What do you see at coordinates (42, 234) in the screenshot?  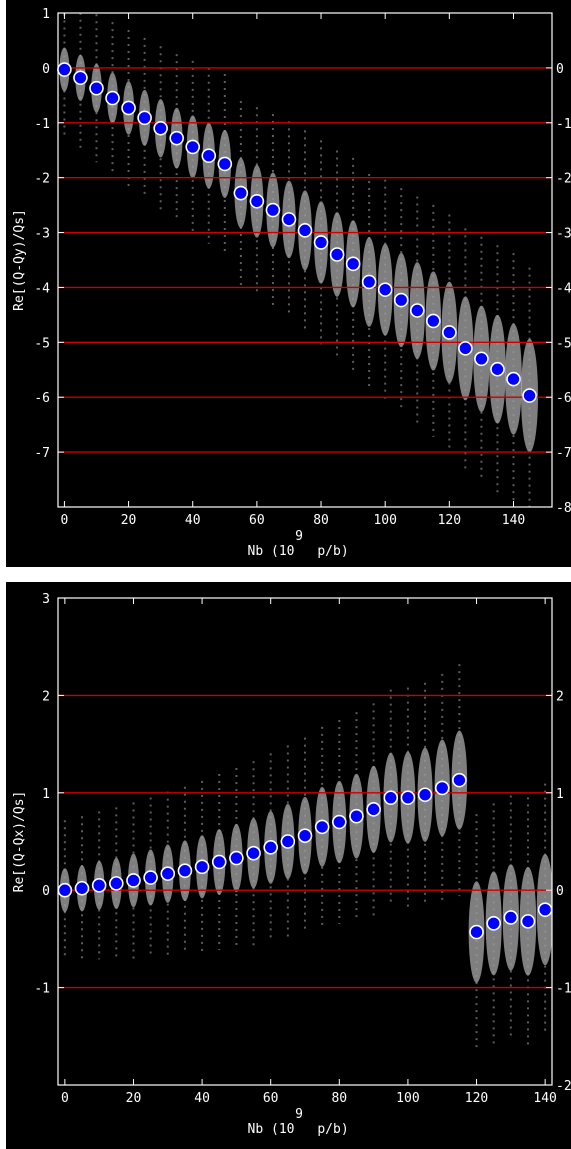 I see `y-tick-label-left: -3` at bounding box center [42, 234].